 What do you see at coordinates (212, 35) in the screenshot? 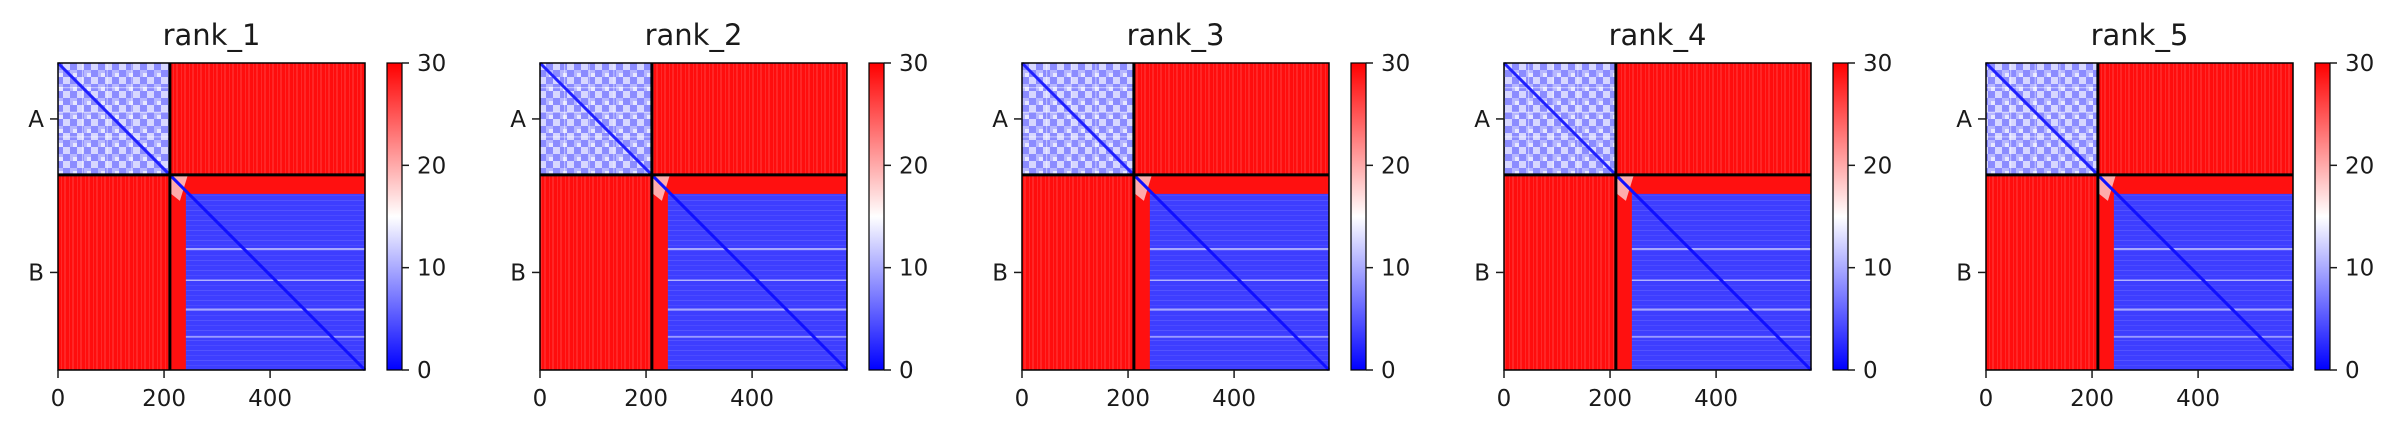
I see `panel-title: rank_1` at bounding box center [212, 35].